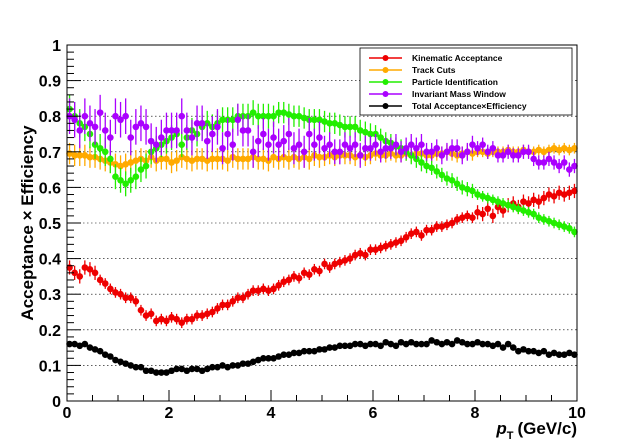 This screenshot has height=447, width=643. I want to click on y-tick-label: 0.1, so click(50, 366).